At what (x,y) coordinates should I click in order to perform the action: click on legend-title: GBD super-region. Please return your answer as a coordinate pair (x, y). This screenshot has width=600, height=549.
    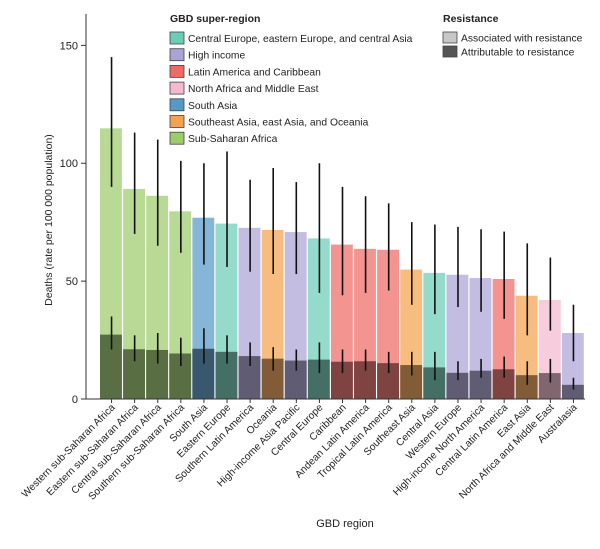
    Looking at the image, I should click on (215, 19).